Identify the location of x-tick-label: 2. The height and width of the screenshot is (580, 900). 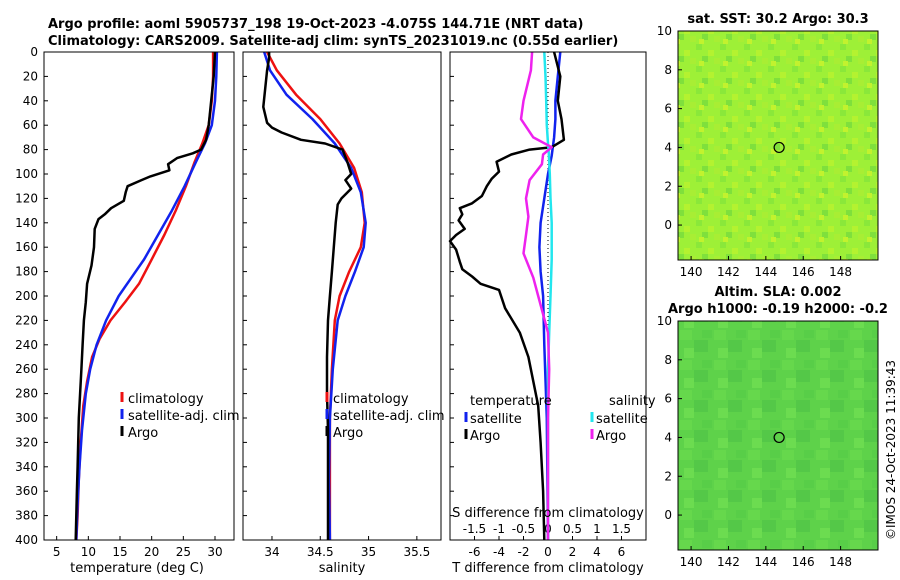
(573, 552).